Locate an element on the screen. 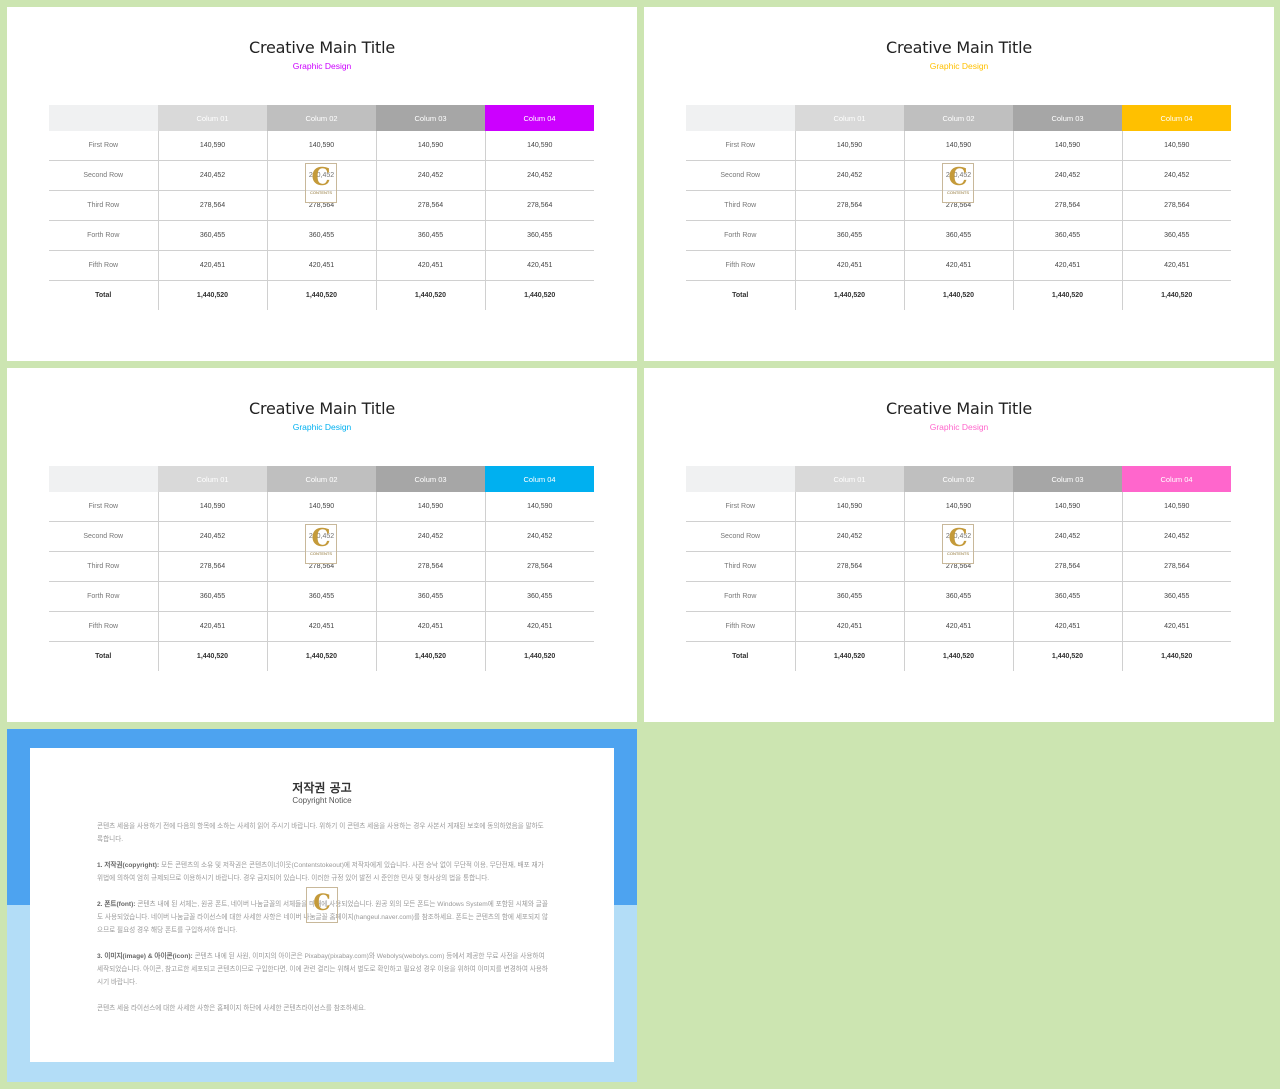 Image resolution: width=1280 pixels, height=1089 pixels. row-label: Third Row is located at coordinates (740, 205).